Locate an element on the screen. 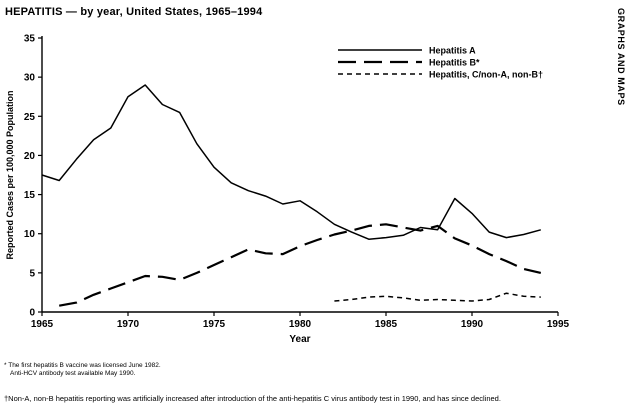 This screenshot has width=628, height=412. y-tick-label: 25 is located at coordinates (30, 117).